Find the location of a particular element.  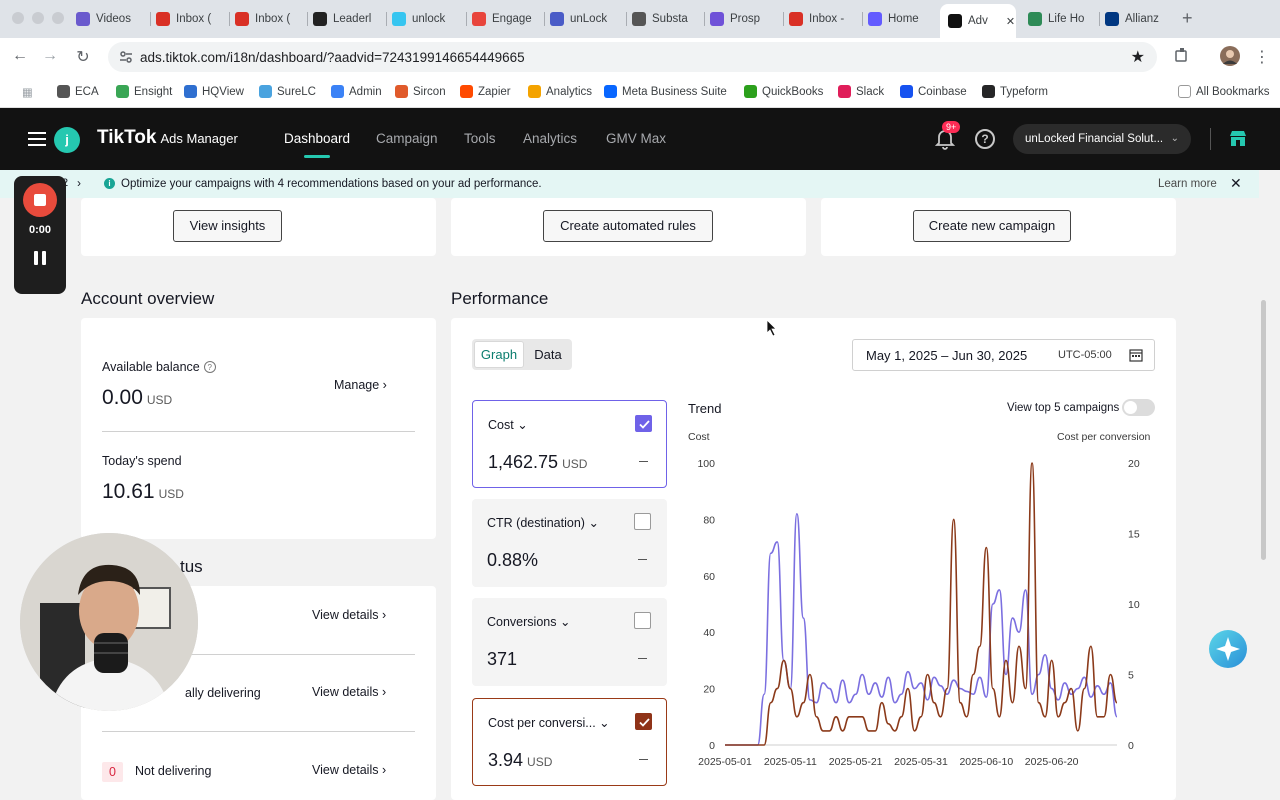

browser-tab: Substa is located at coordinates (665, 19).